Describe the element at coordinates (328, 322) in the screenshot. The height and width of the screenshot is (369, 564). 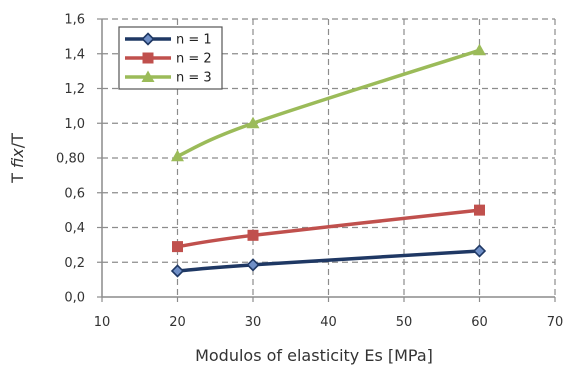
I see `x-tick-label: 40` at that location.